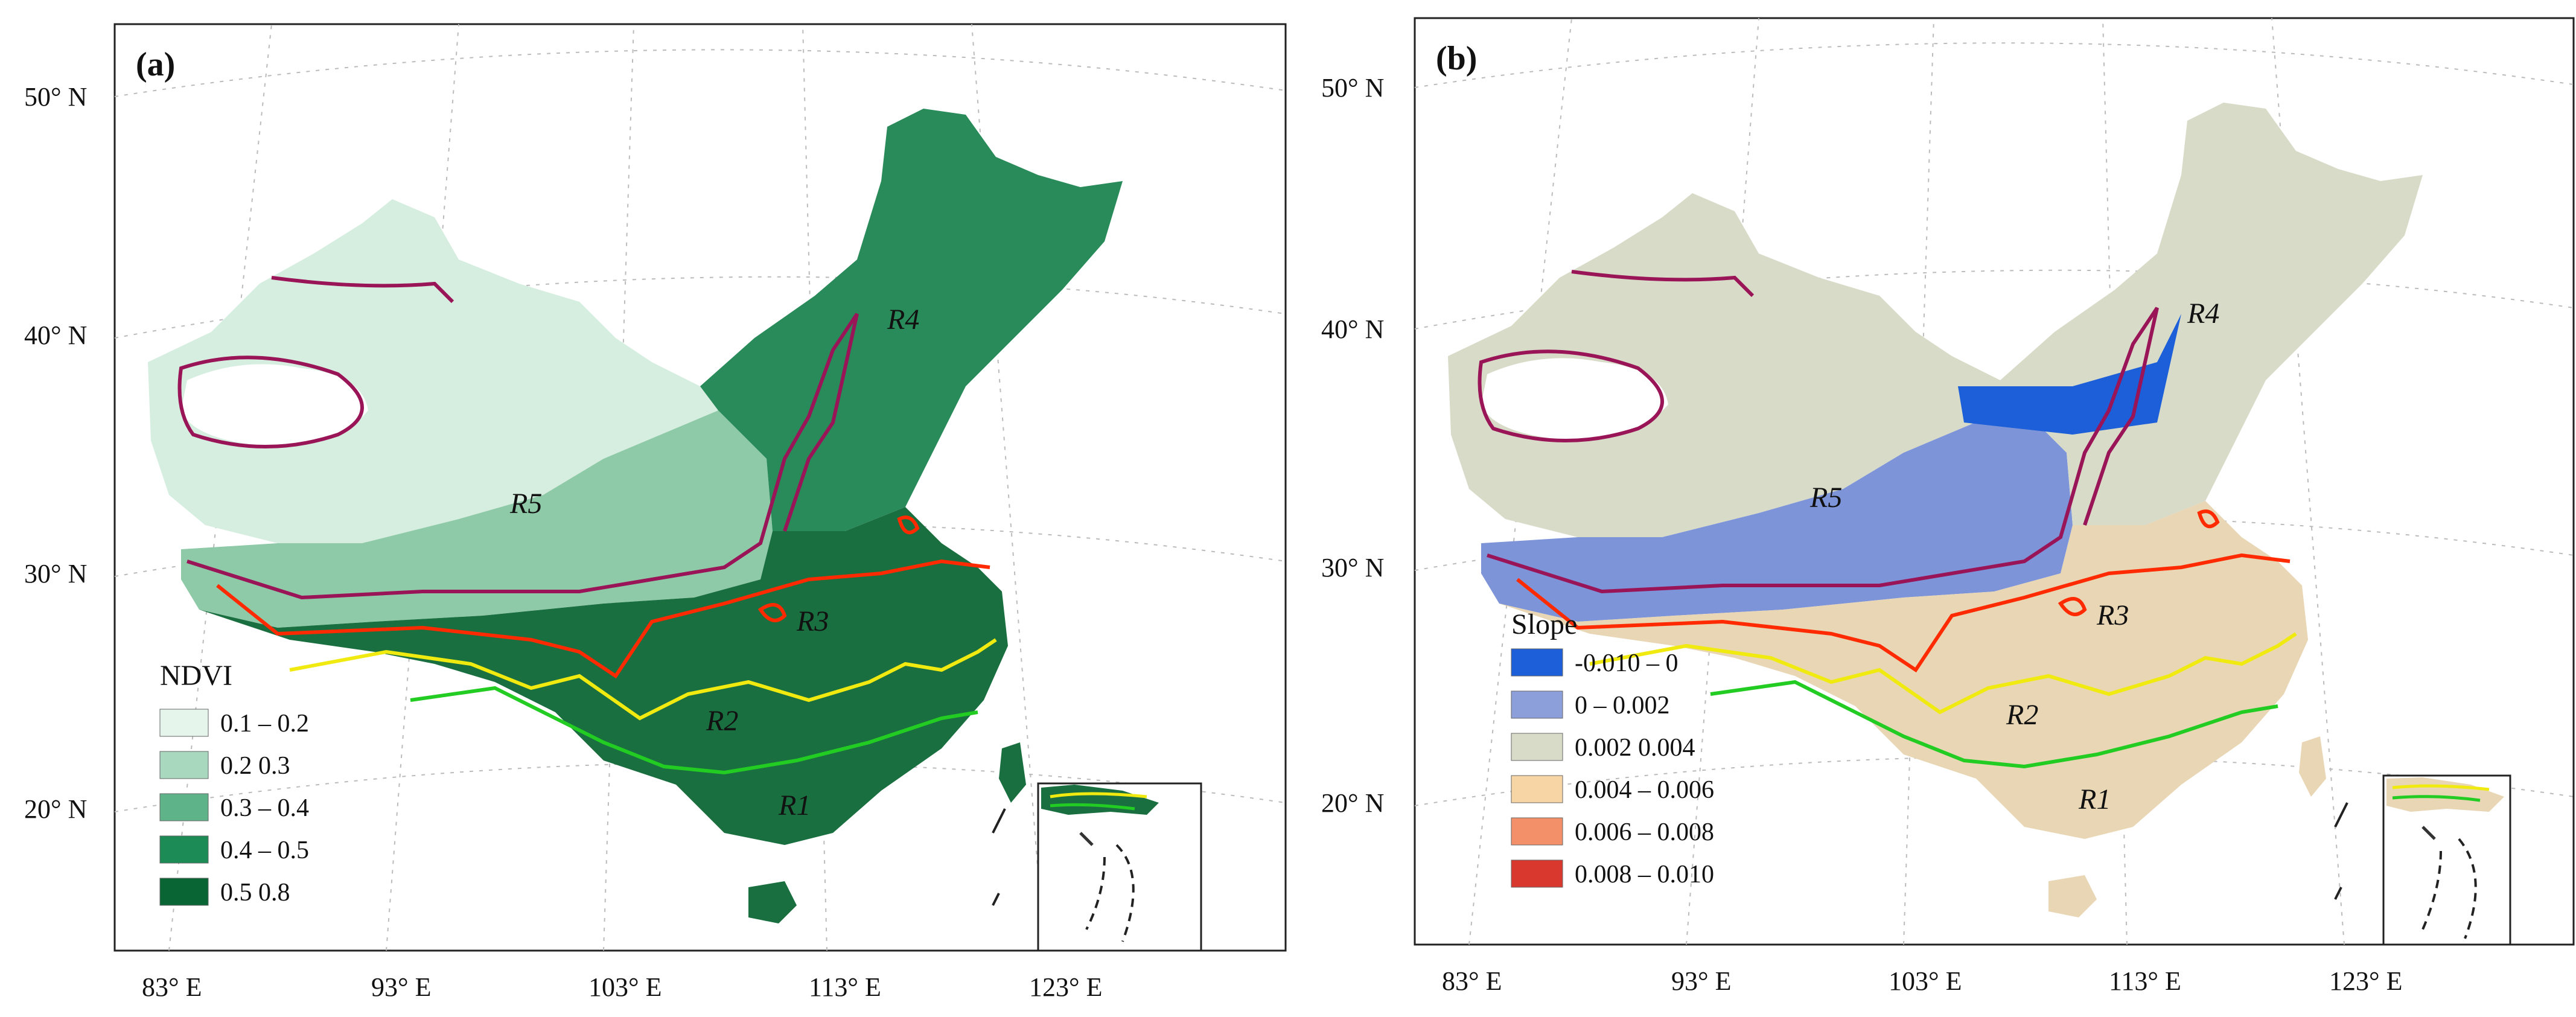 The height and width of the screenshot is (1017, 2576). What do you see at coordinates (1456, 59) in the screenshot?
I see `panel-label: (b)` at bounding box center [1456, 59].